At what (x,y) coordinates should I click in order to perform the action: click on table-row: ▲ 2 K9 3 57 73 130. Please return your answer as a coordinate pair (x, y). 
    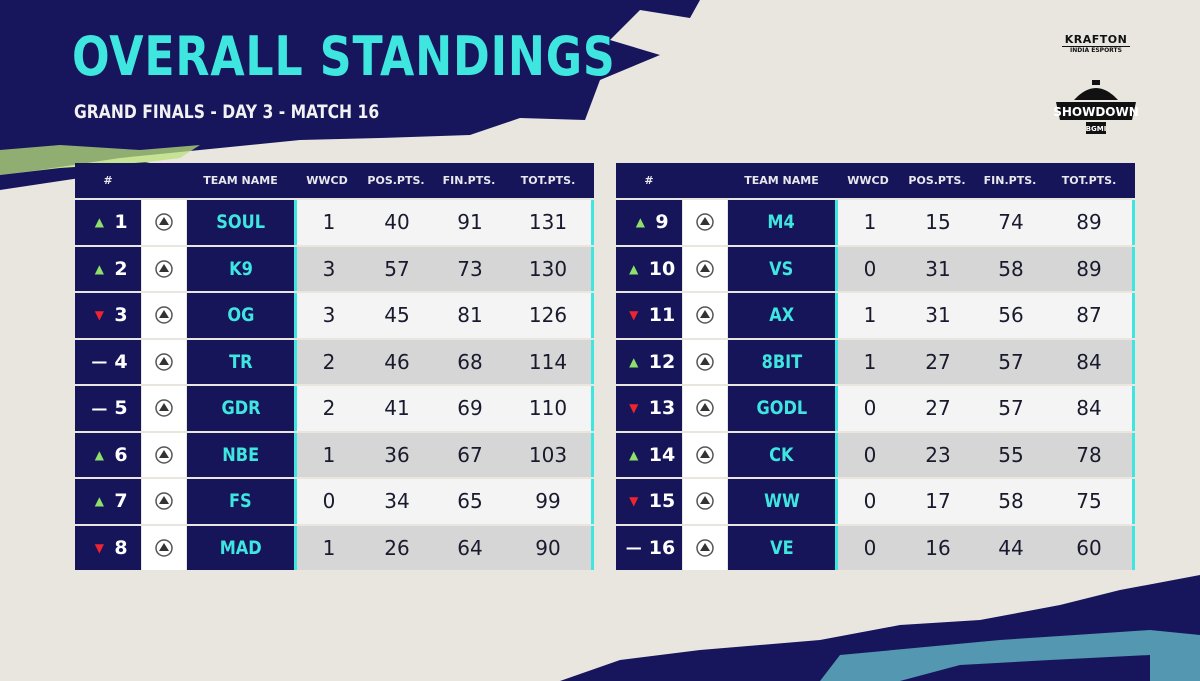
    Looking at the image, I should click on (334, 268).